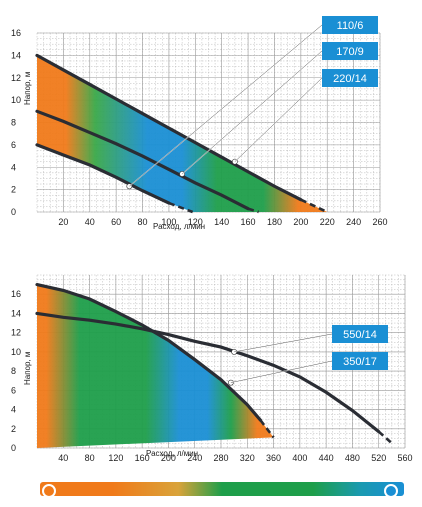  What do you see at coordinates (326, 458) in the screenshot?
I see `bottom-x-tick-label: 440` at bounding box center [326, 458].